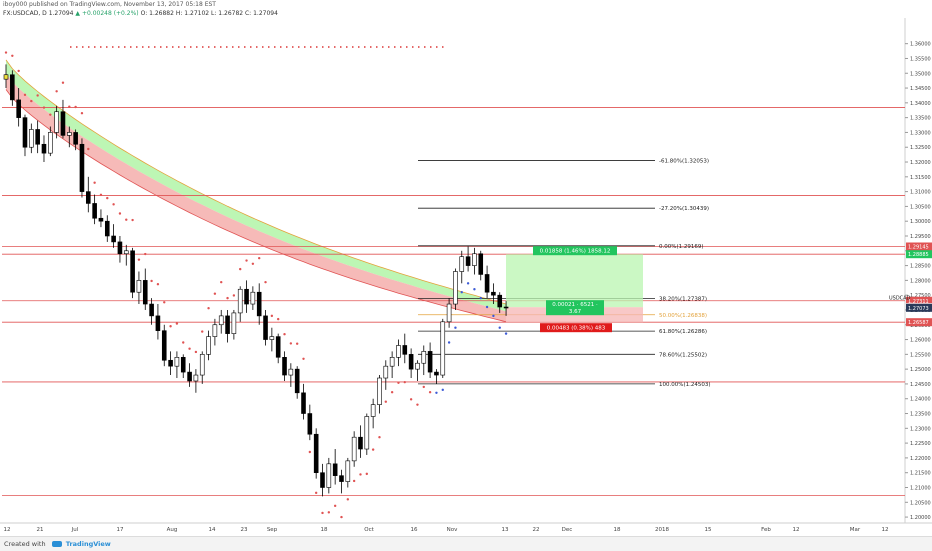  What do you see at coordinates (920, 104) in the screenshot?
I see `price-tick-label: 1.34000` at bounding box center [920, 104].